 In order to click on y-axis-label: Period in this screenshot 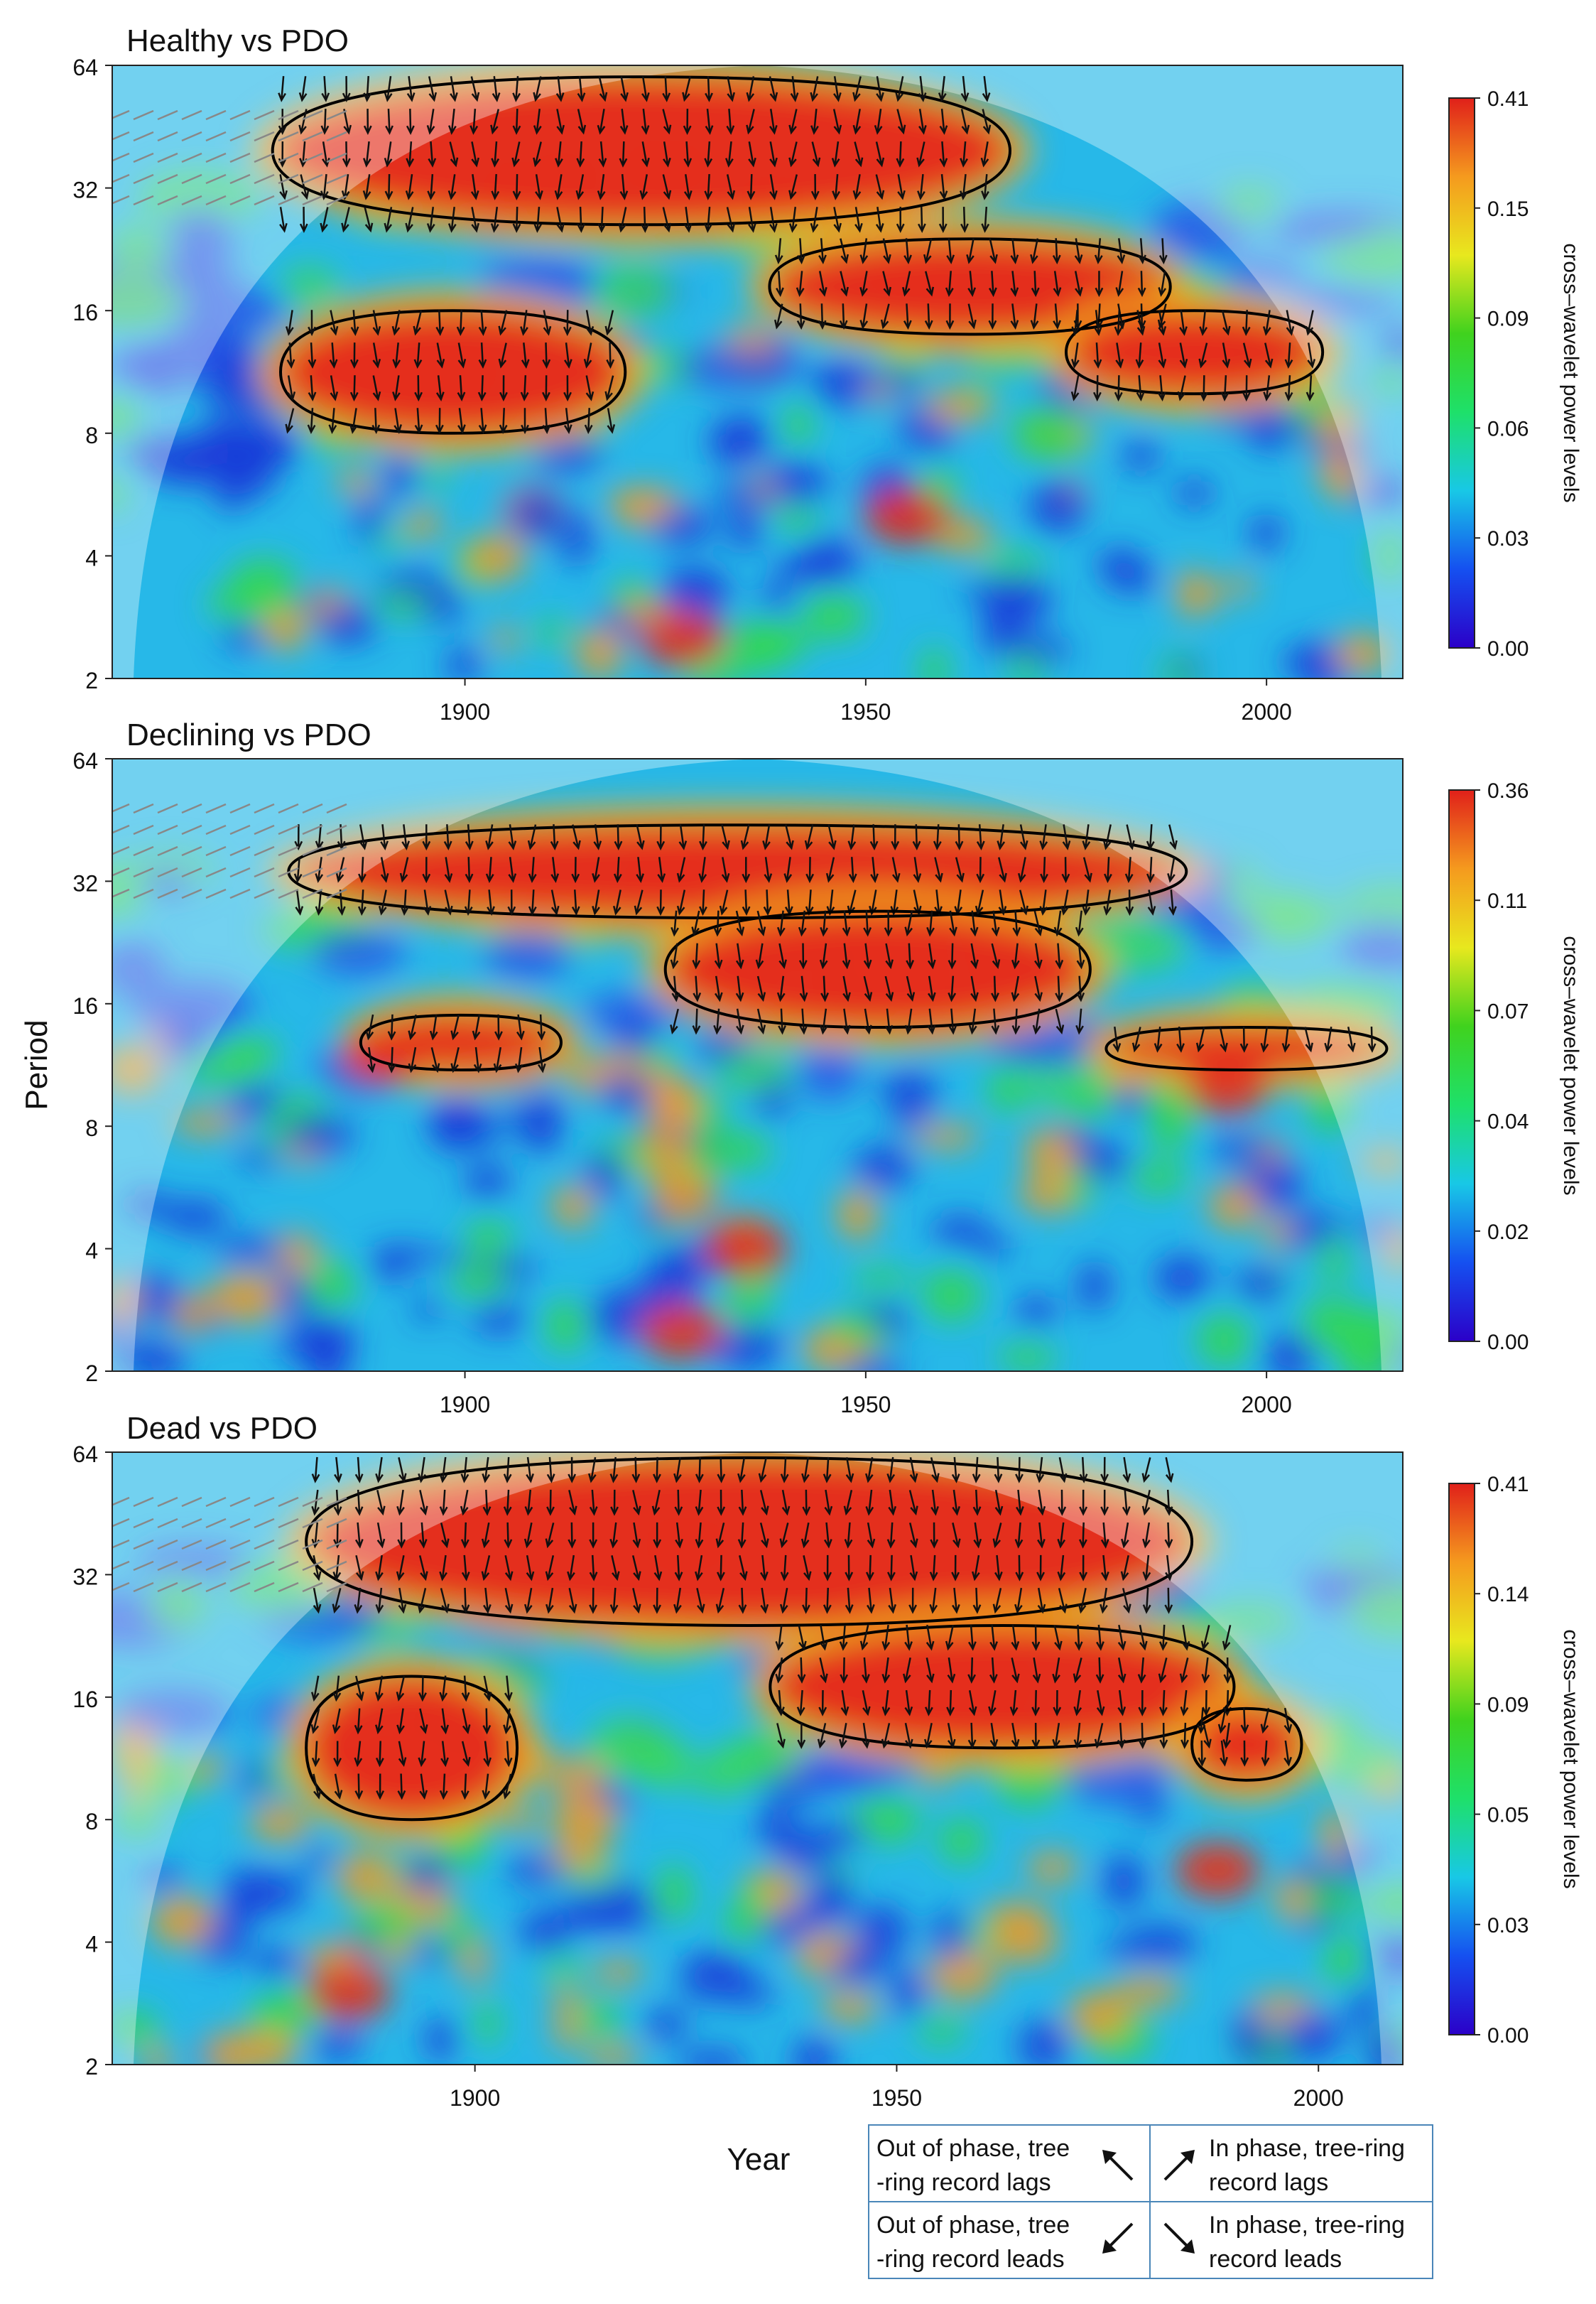, I will do `click(36, 1065)`.